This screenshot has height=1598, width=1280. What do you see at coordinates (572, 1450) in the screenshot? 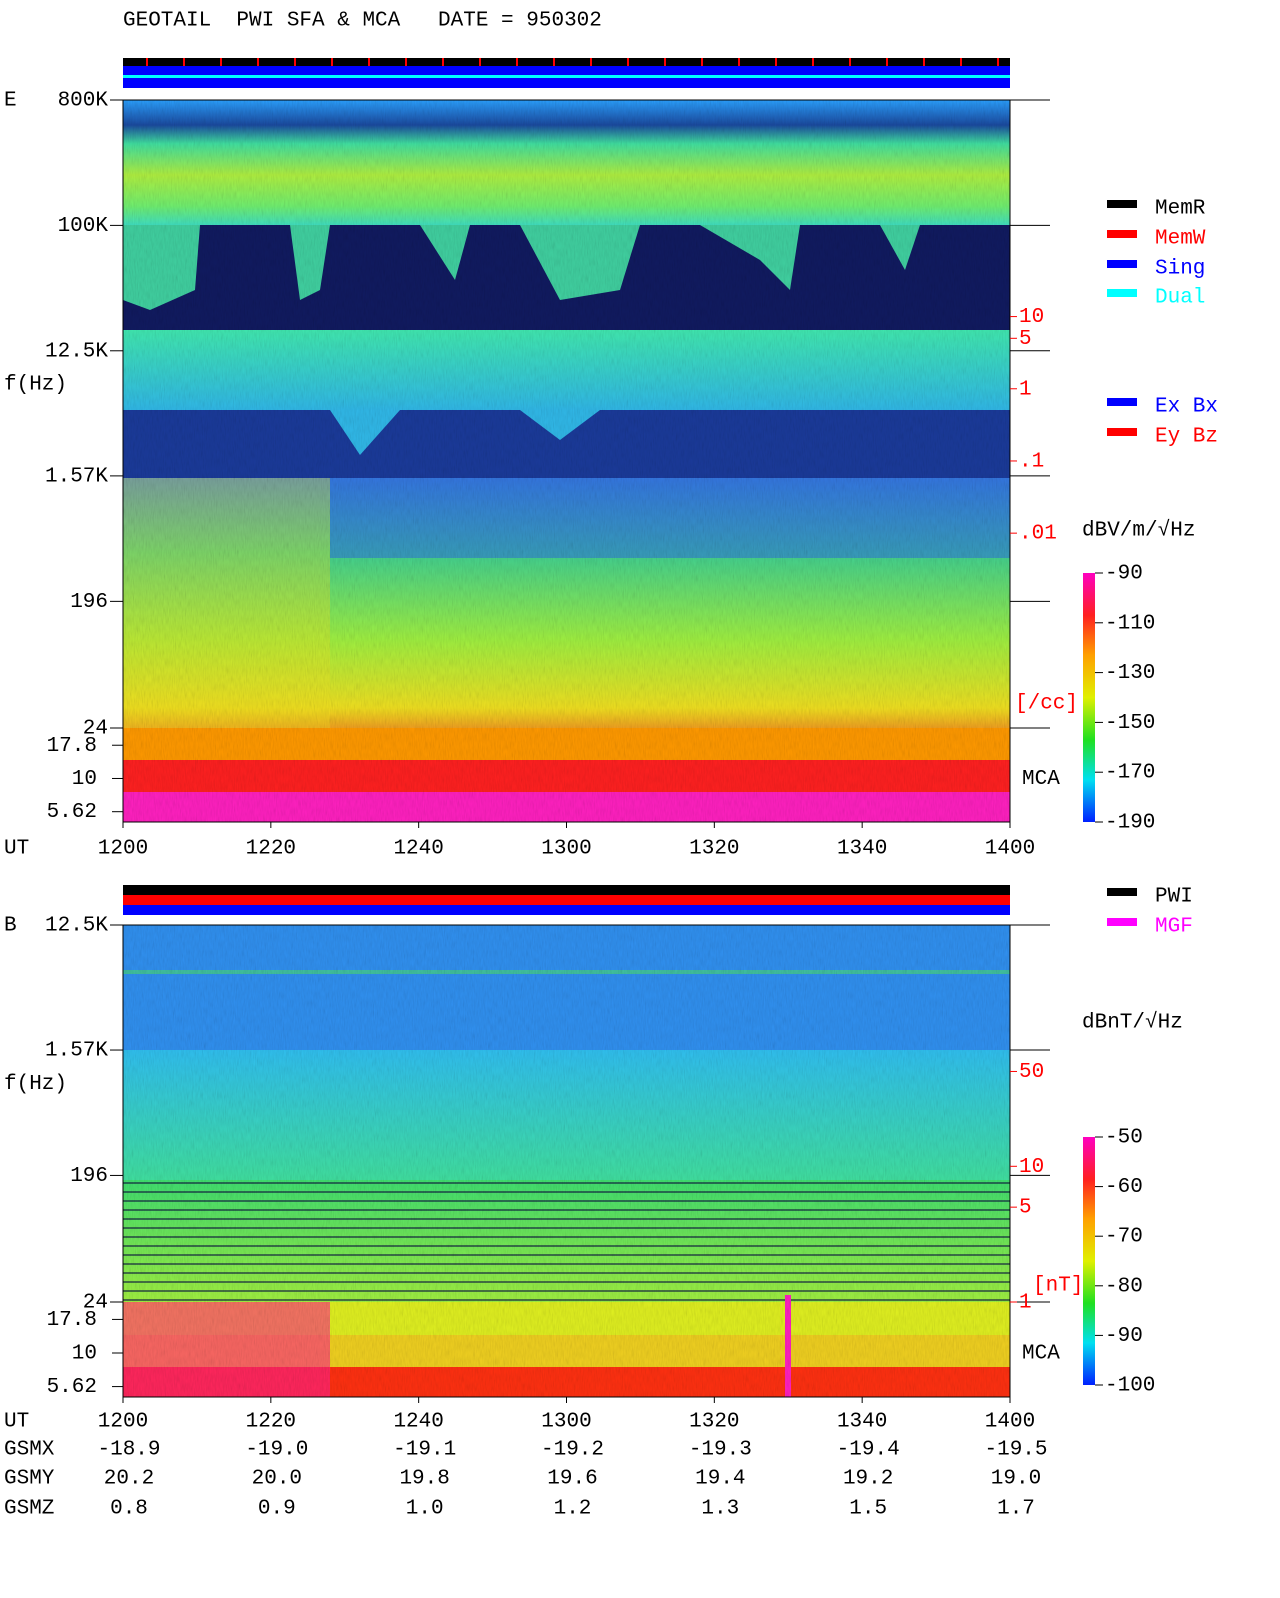
I see `orbit-value: -19.2` at bounding box center [572, 1450].